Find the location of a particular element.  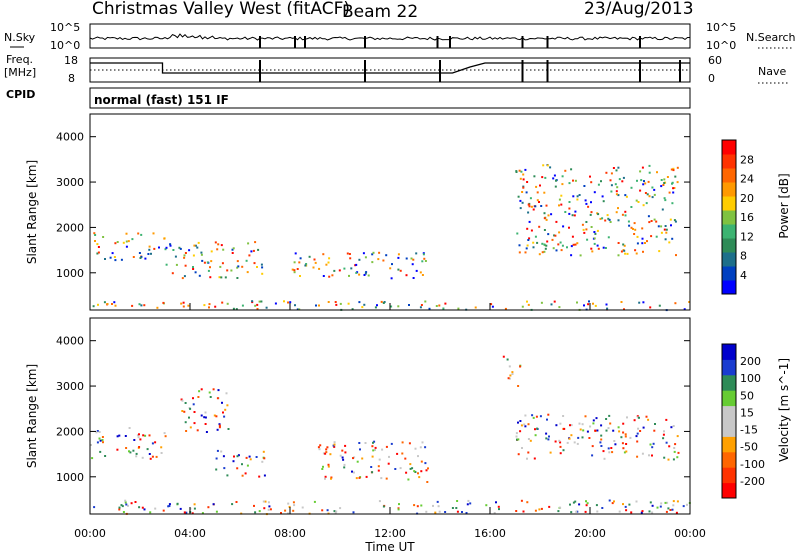

beam-label: Beam 22 is located at coordinates (380, 12).